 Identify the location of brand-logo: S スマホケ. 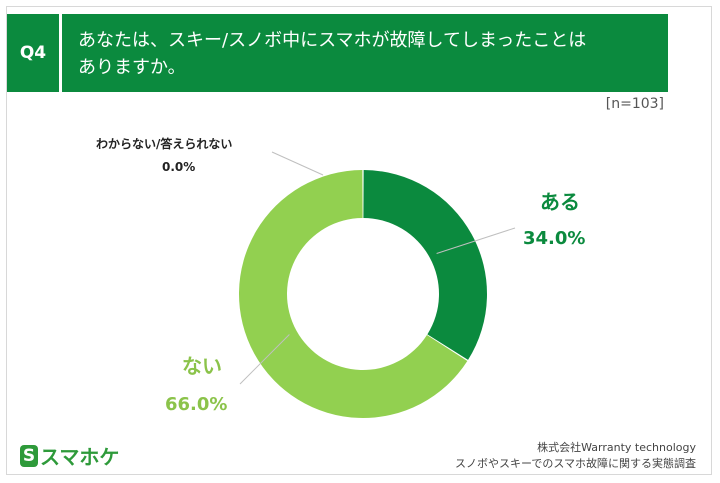
(69, 455).